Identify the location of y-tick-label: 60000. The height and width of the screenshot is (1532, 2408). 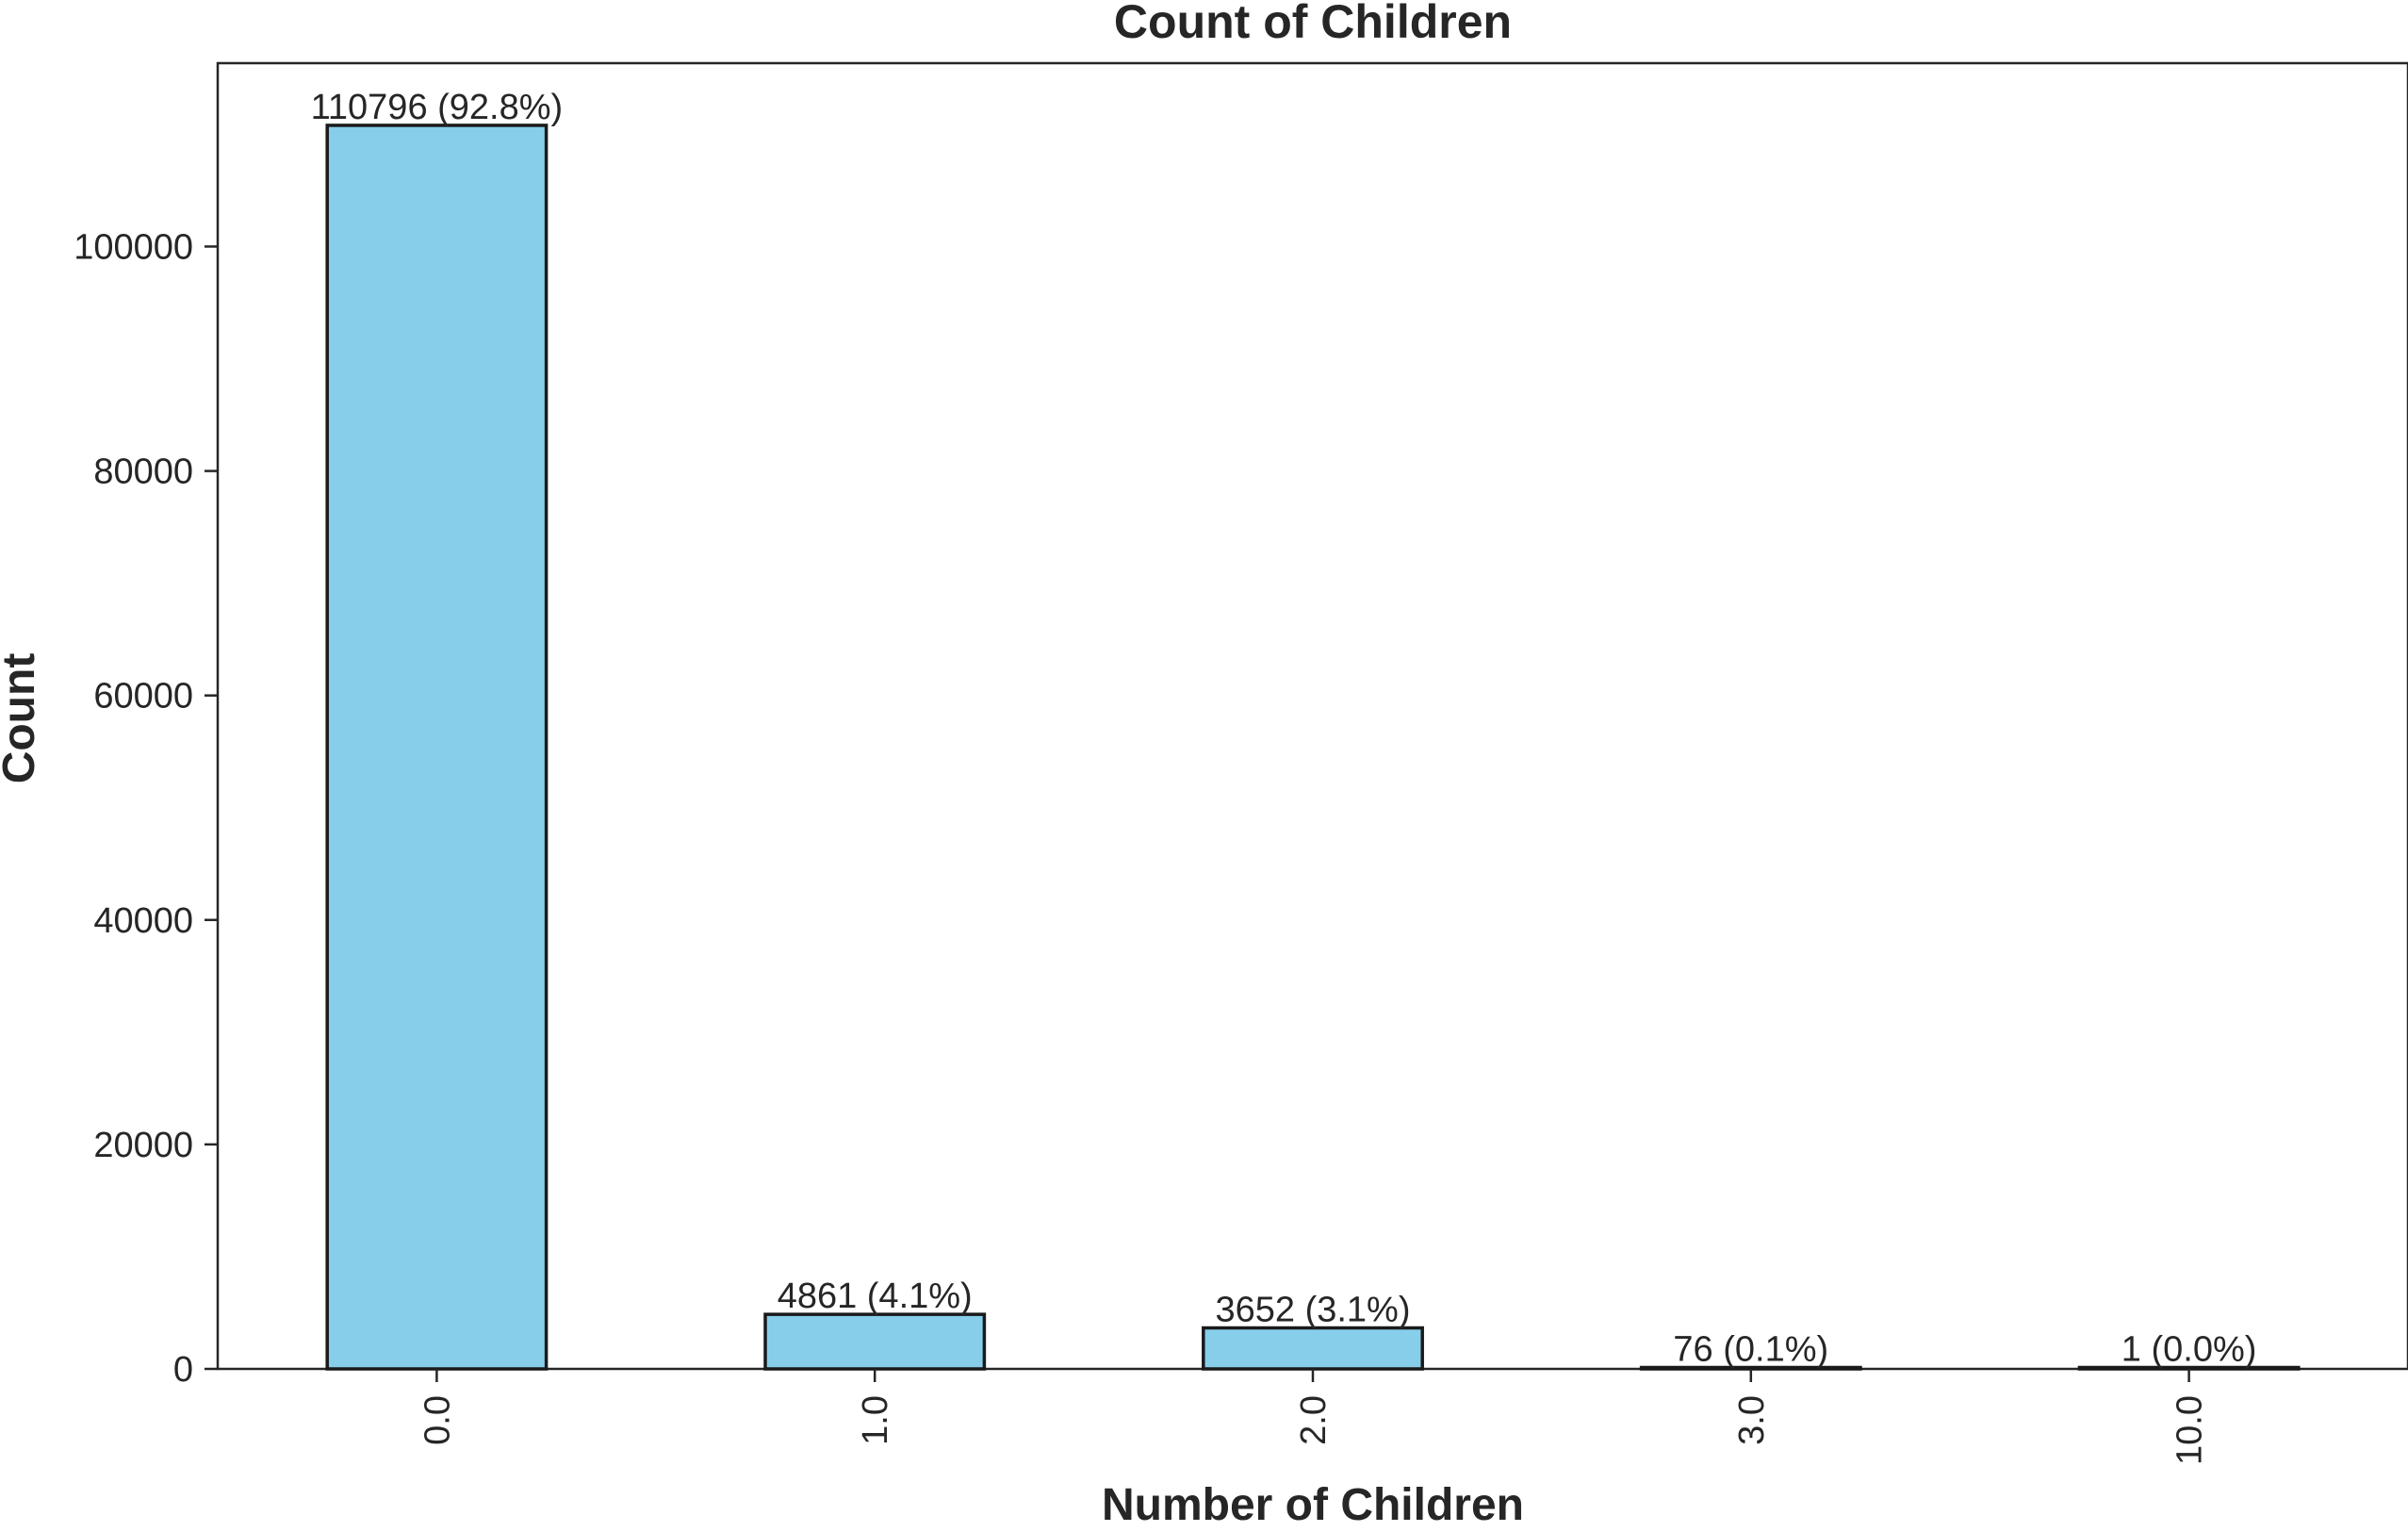
(143, 697).